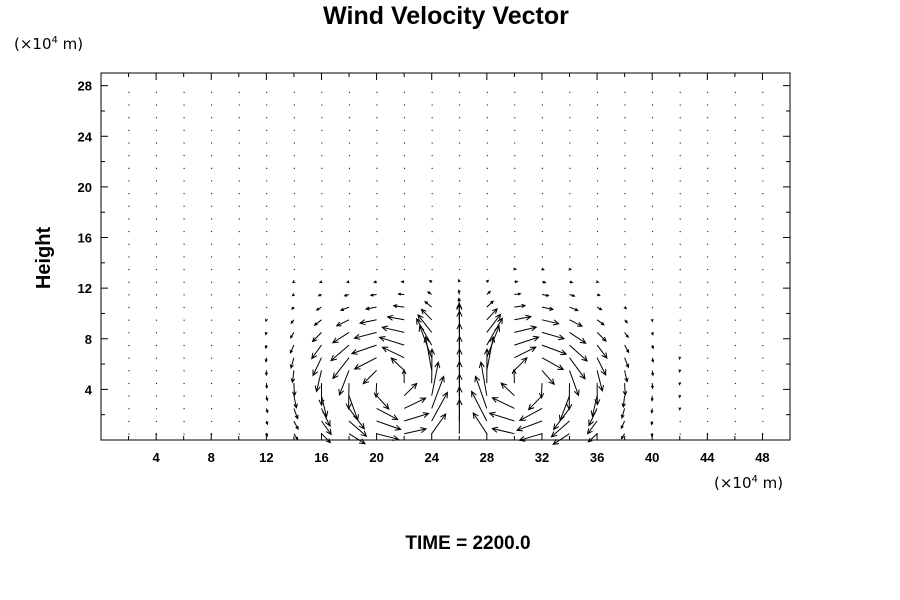  What do you see at coordinates (733, 483) in the screenshot?
I see `x-unit-prefix: (×10` at bounding box center [733, 483].